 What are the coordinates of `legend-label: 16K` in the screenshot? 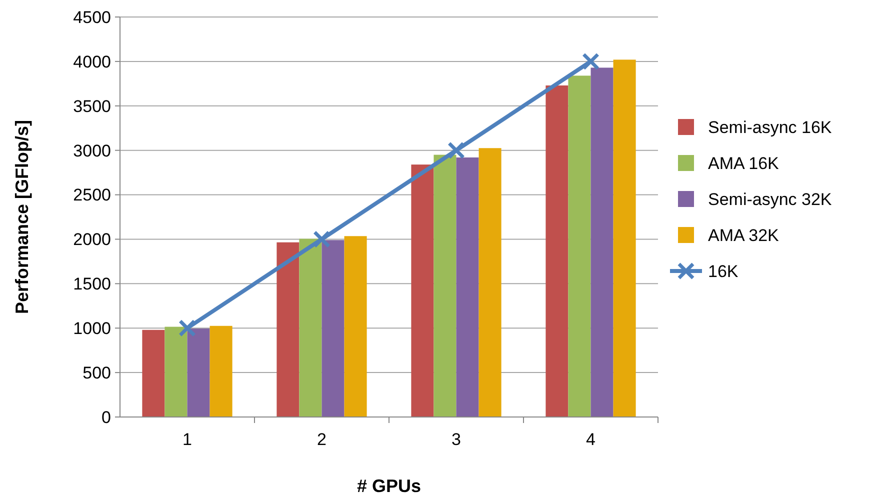 It's located at (723, 271).